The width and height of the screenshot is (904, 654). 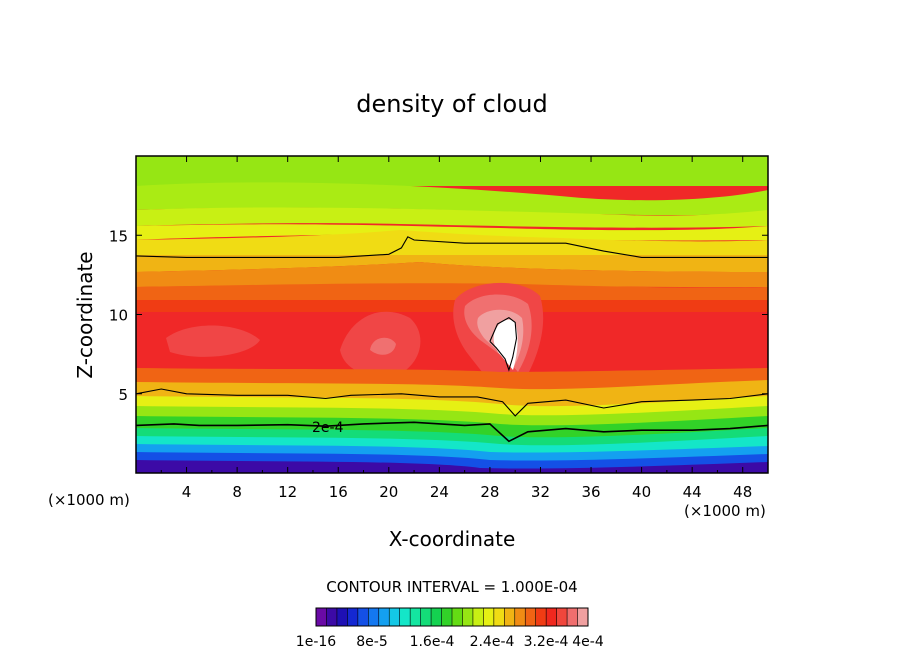 I want to click on colorbar, so click(x=452, y=617).